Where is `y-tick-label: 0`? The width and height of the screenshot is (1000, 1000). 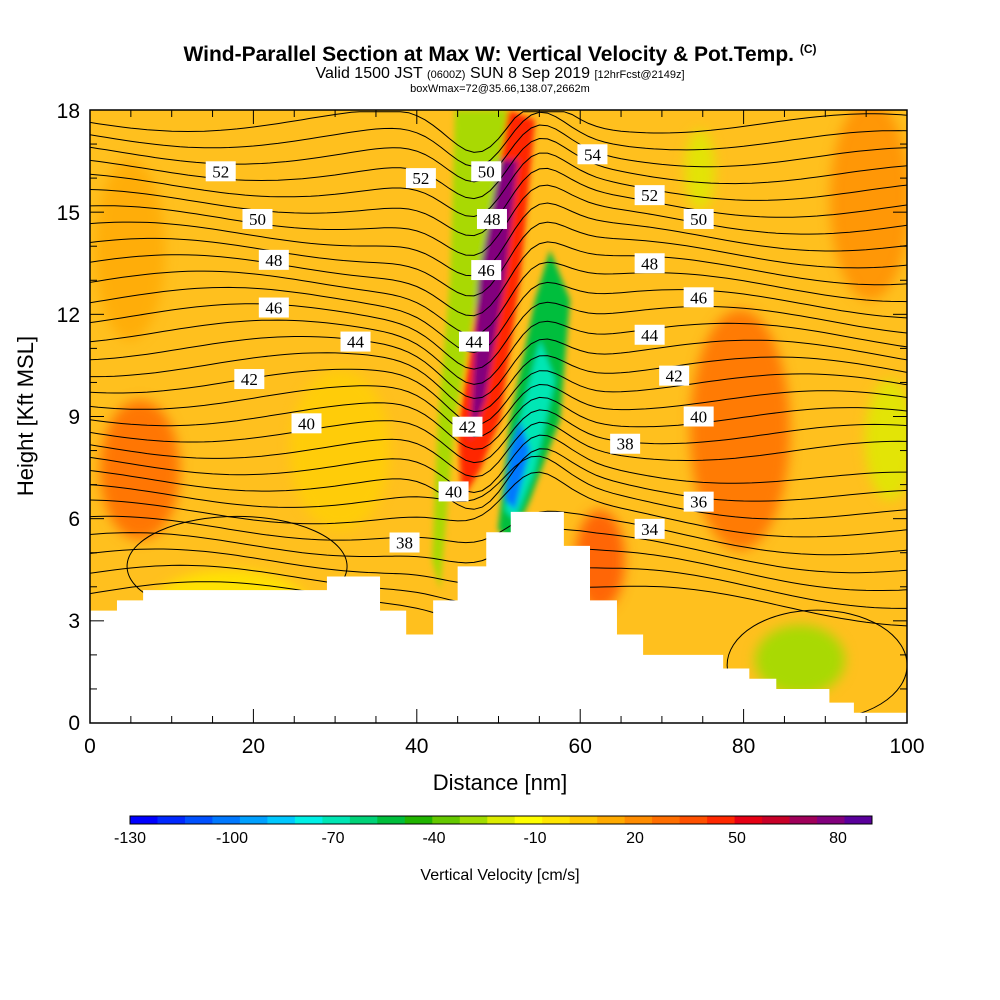 y-tick-label: 0 is located at coordinates (74, 723).